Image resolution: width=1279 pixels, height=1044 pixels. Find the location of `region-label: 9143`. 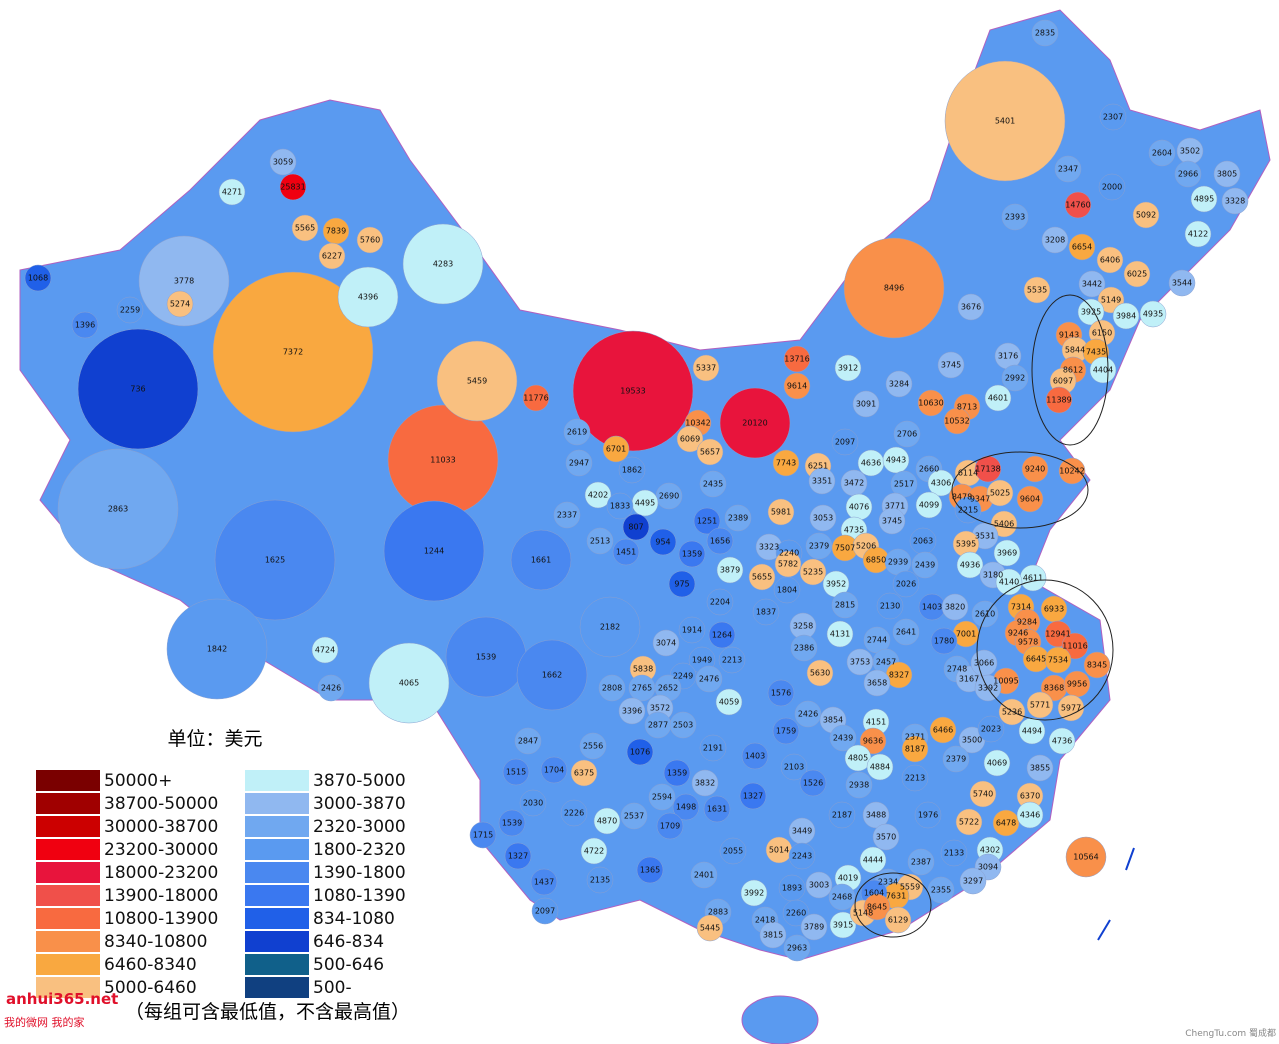

region-label: 9143 is located at coordinates (1069, 335).